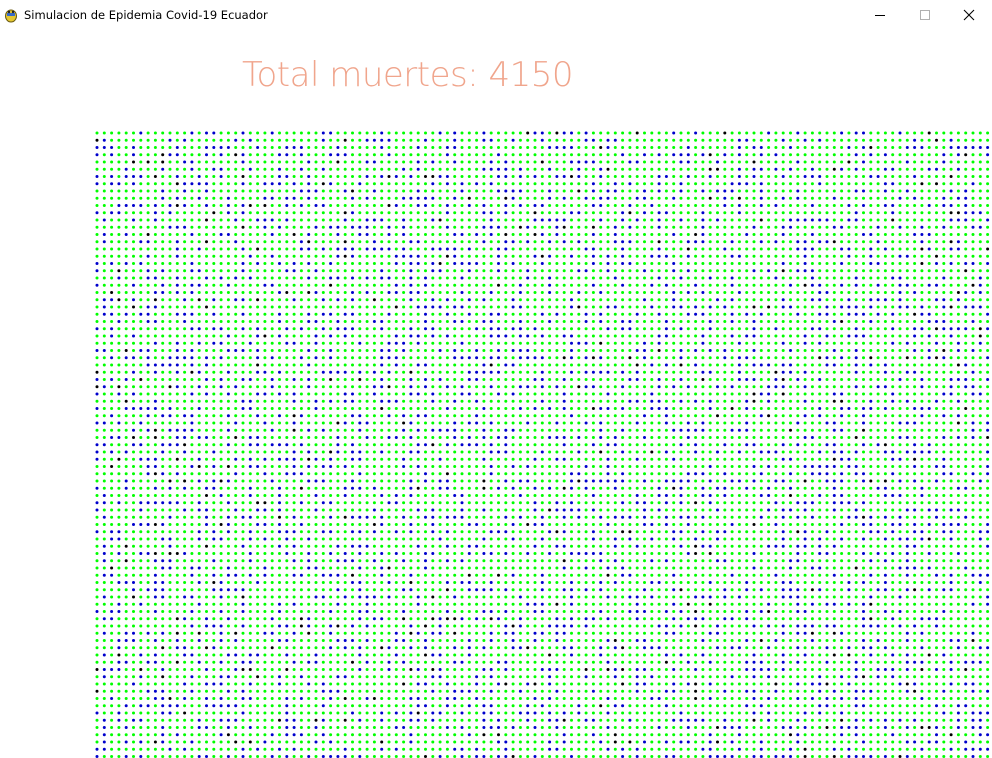 This screenshot has width=992, height=758. I want to click on close-button, so click(969, 15).